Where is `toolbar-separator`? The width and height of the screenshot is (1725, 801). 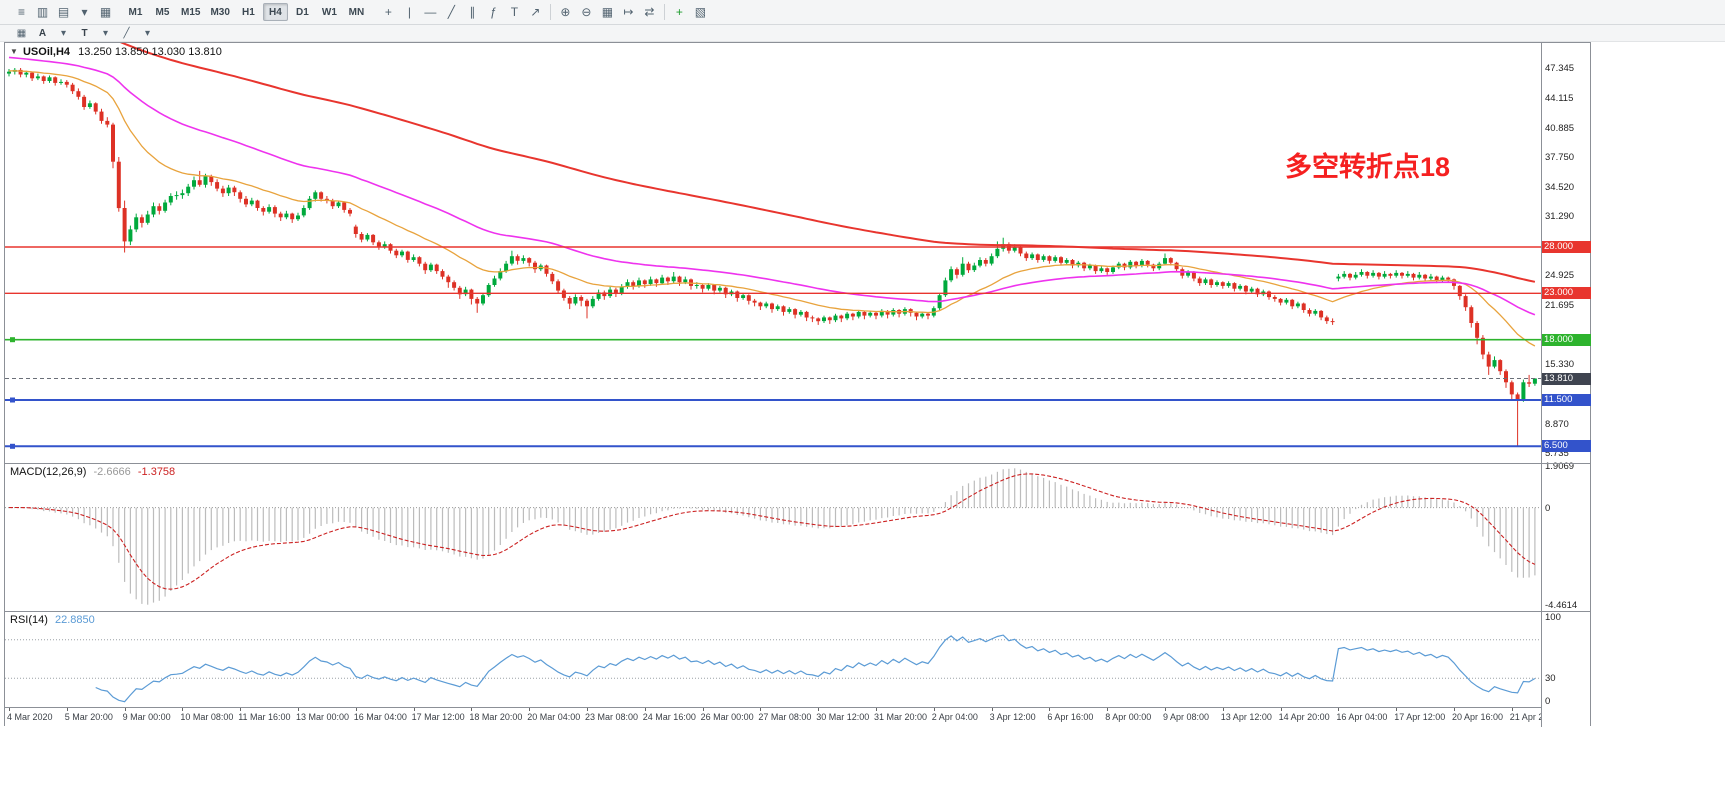
toolbar-separator is located at coordinates (550, 12).